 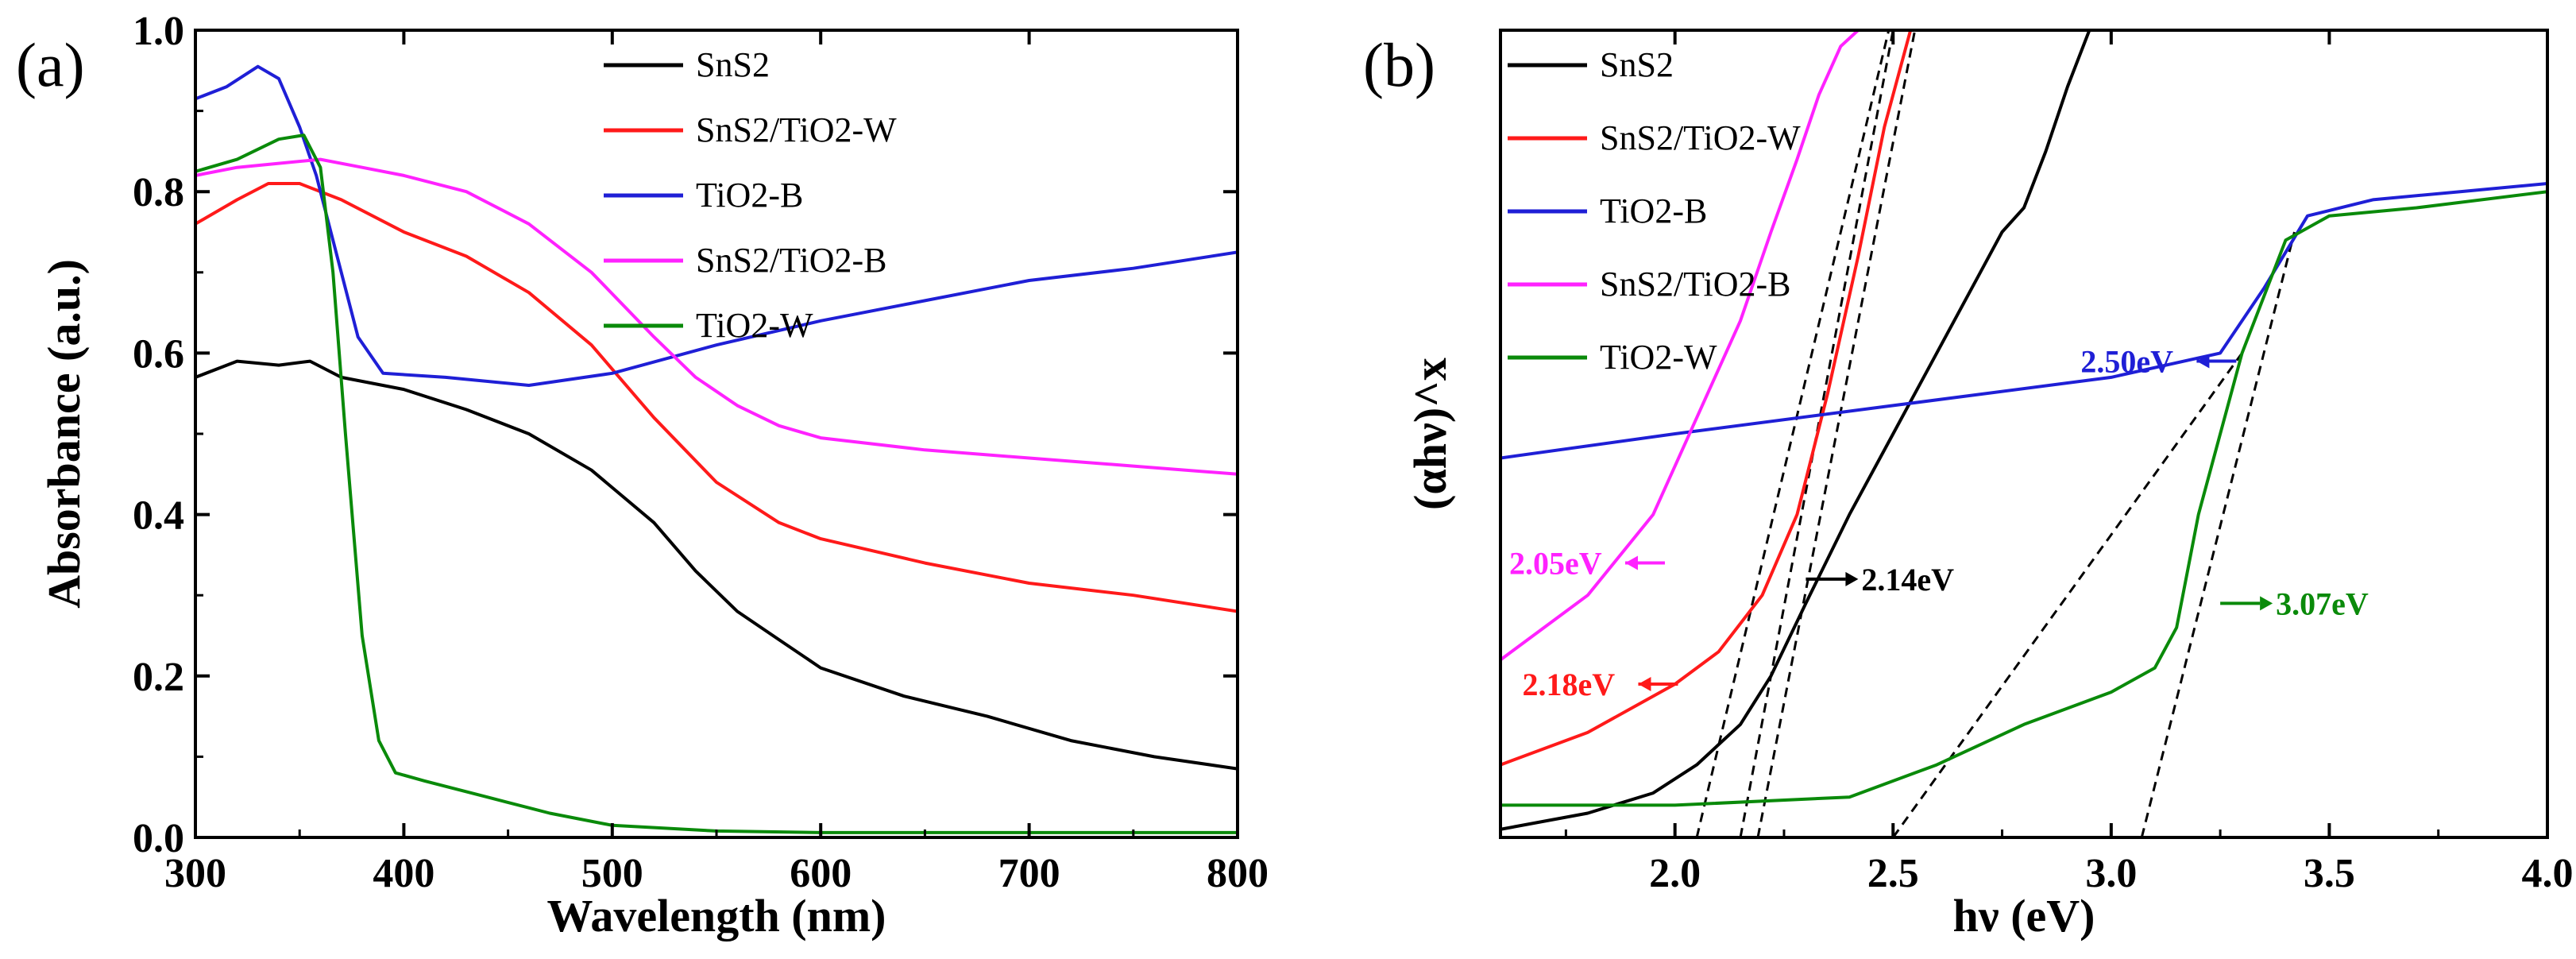 I want to click on panel-a-x-axis-label: Wavelength (nm), so click(x=716, y=916).